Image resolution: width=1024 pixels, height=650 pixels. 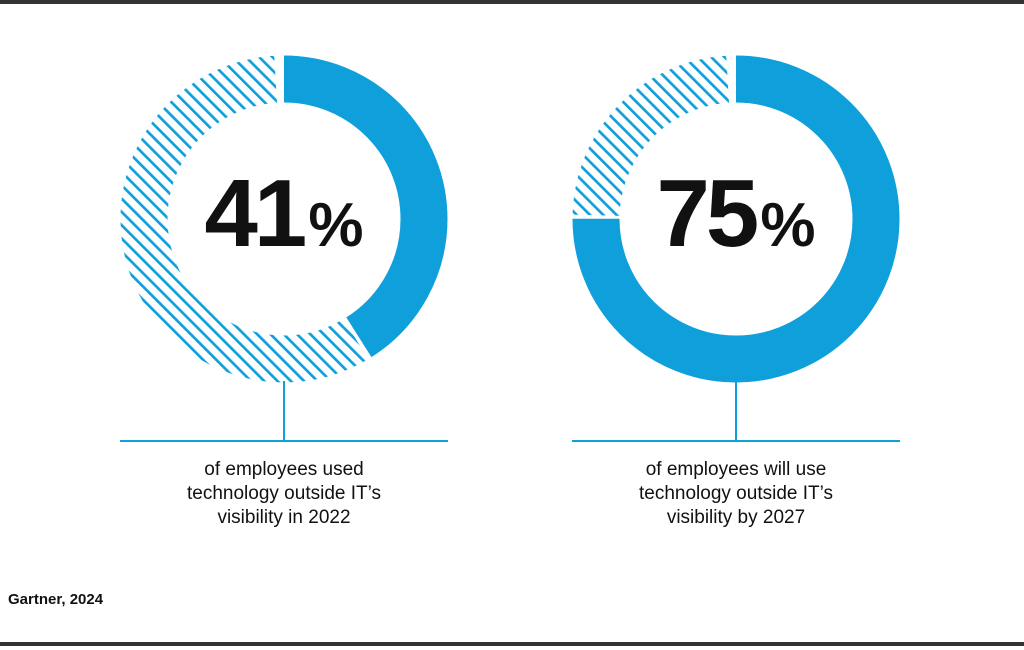 What do you see at coordinates (284, 469) in the screenshot?
I see `caption-line: of employees used` at bounding box center [284, 469].